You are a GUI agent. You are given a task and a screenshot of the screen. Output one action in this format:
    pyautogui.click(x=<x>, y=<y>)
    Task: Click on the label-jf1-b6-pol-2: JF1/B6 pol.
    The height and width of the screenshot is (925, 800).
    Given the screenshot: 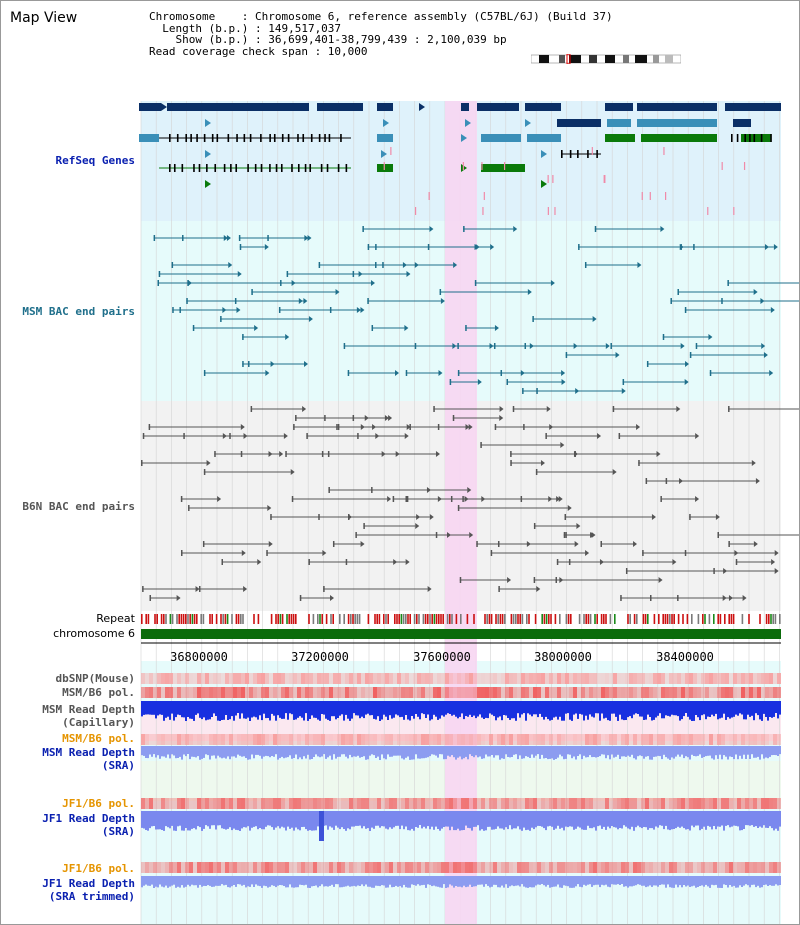 What is the action you would take?
    pyautogui.click(x=98, y=868)
    